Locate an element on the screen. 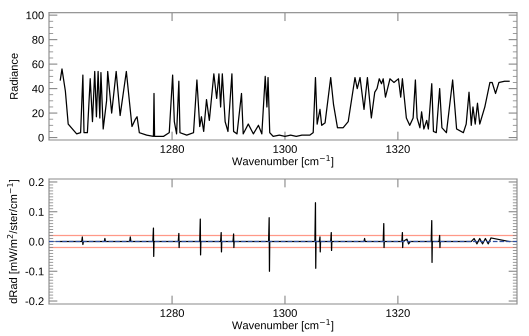 The height and width of the screenshot is (336, 529). y-tick-label: 0 is located at coordinates (41, 138).